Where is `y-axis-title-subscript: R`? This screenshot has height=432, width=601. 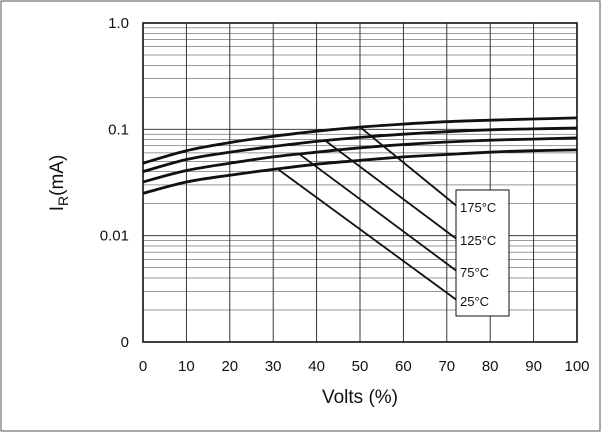 y-axis-title-subscript: R is located at coordinates (63, 201).